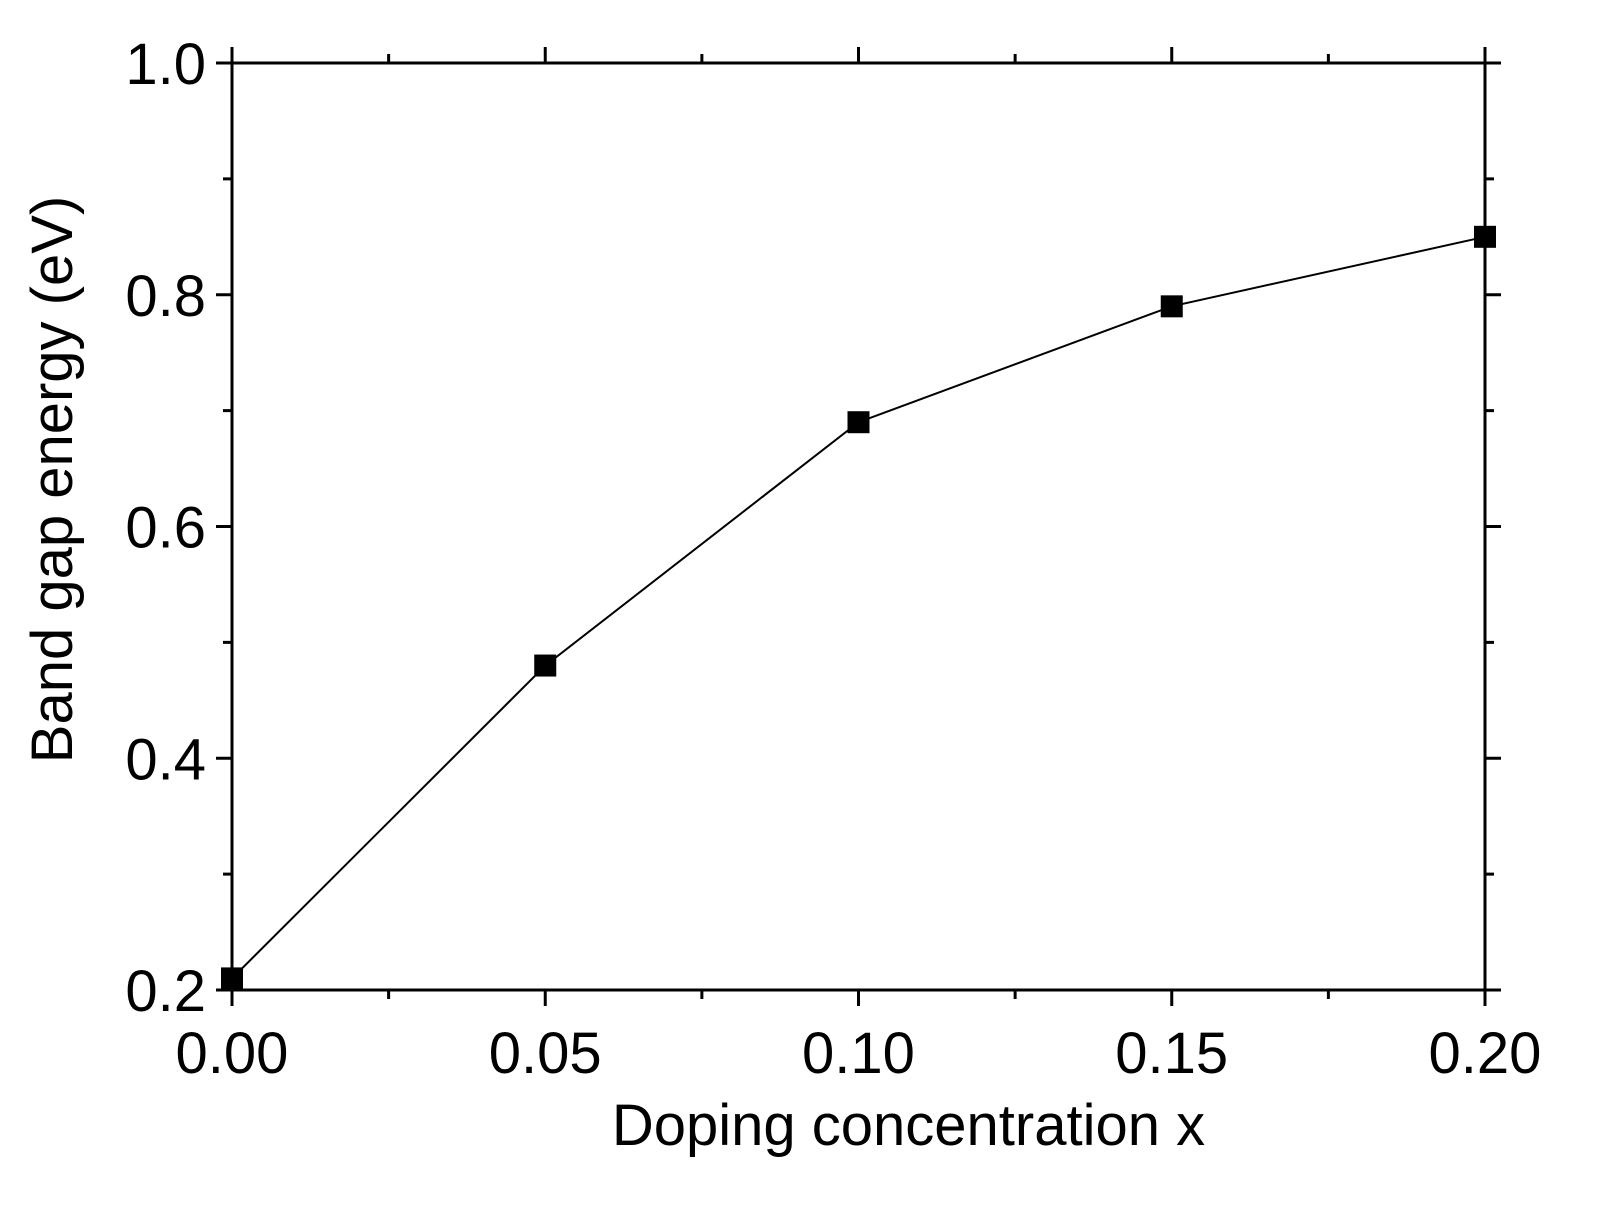  What do you see at coordinates (1485, 1053) in the screenshot?
I see `x-tick-label: 0.20` at bounding box center [1485, 1053].